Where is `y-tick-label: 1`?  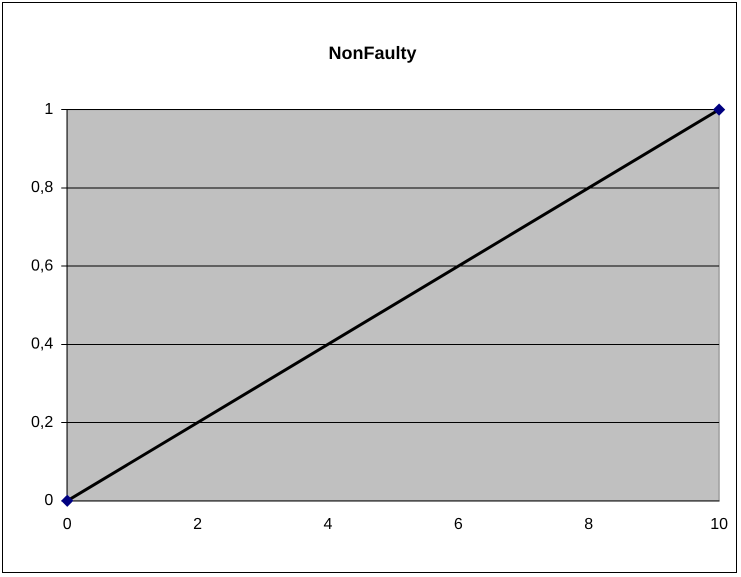 y-tick-label: 1 is located at coordinates (49, 109).